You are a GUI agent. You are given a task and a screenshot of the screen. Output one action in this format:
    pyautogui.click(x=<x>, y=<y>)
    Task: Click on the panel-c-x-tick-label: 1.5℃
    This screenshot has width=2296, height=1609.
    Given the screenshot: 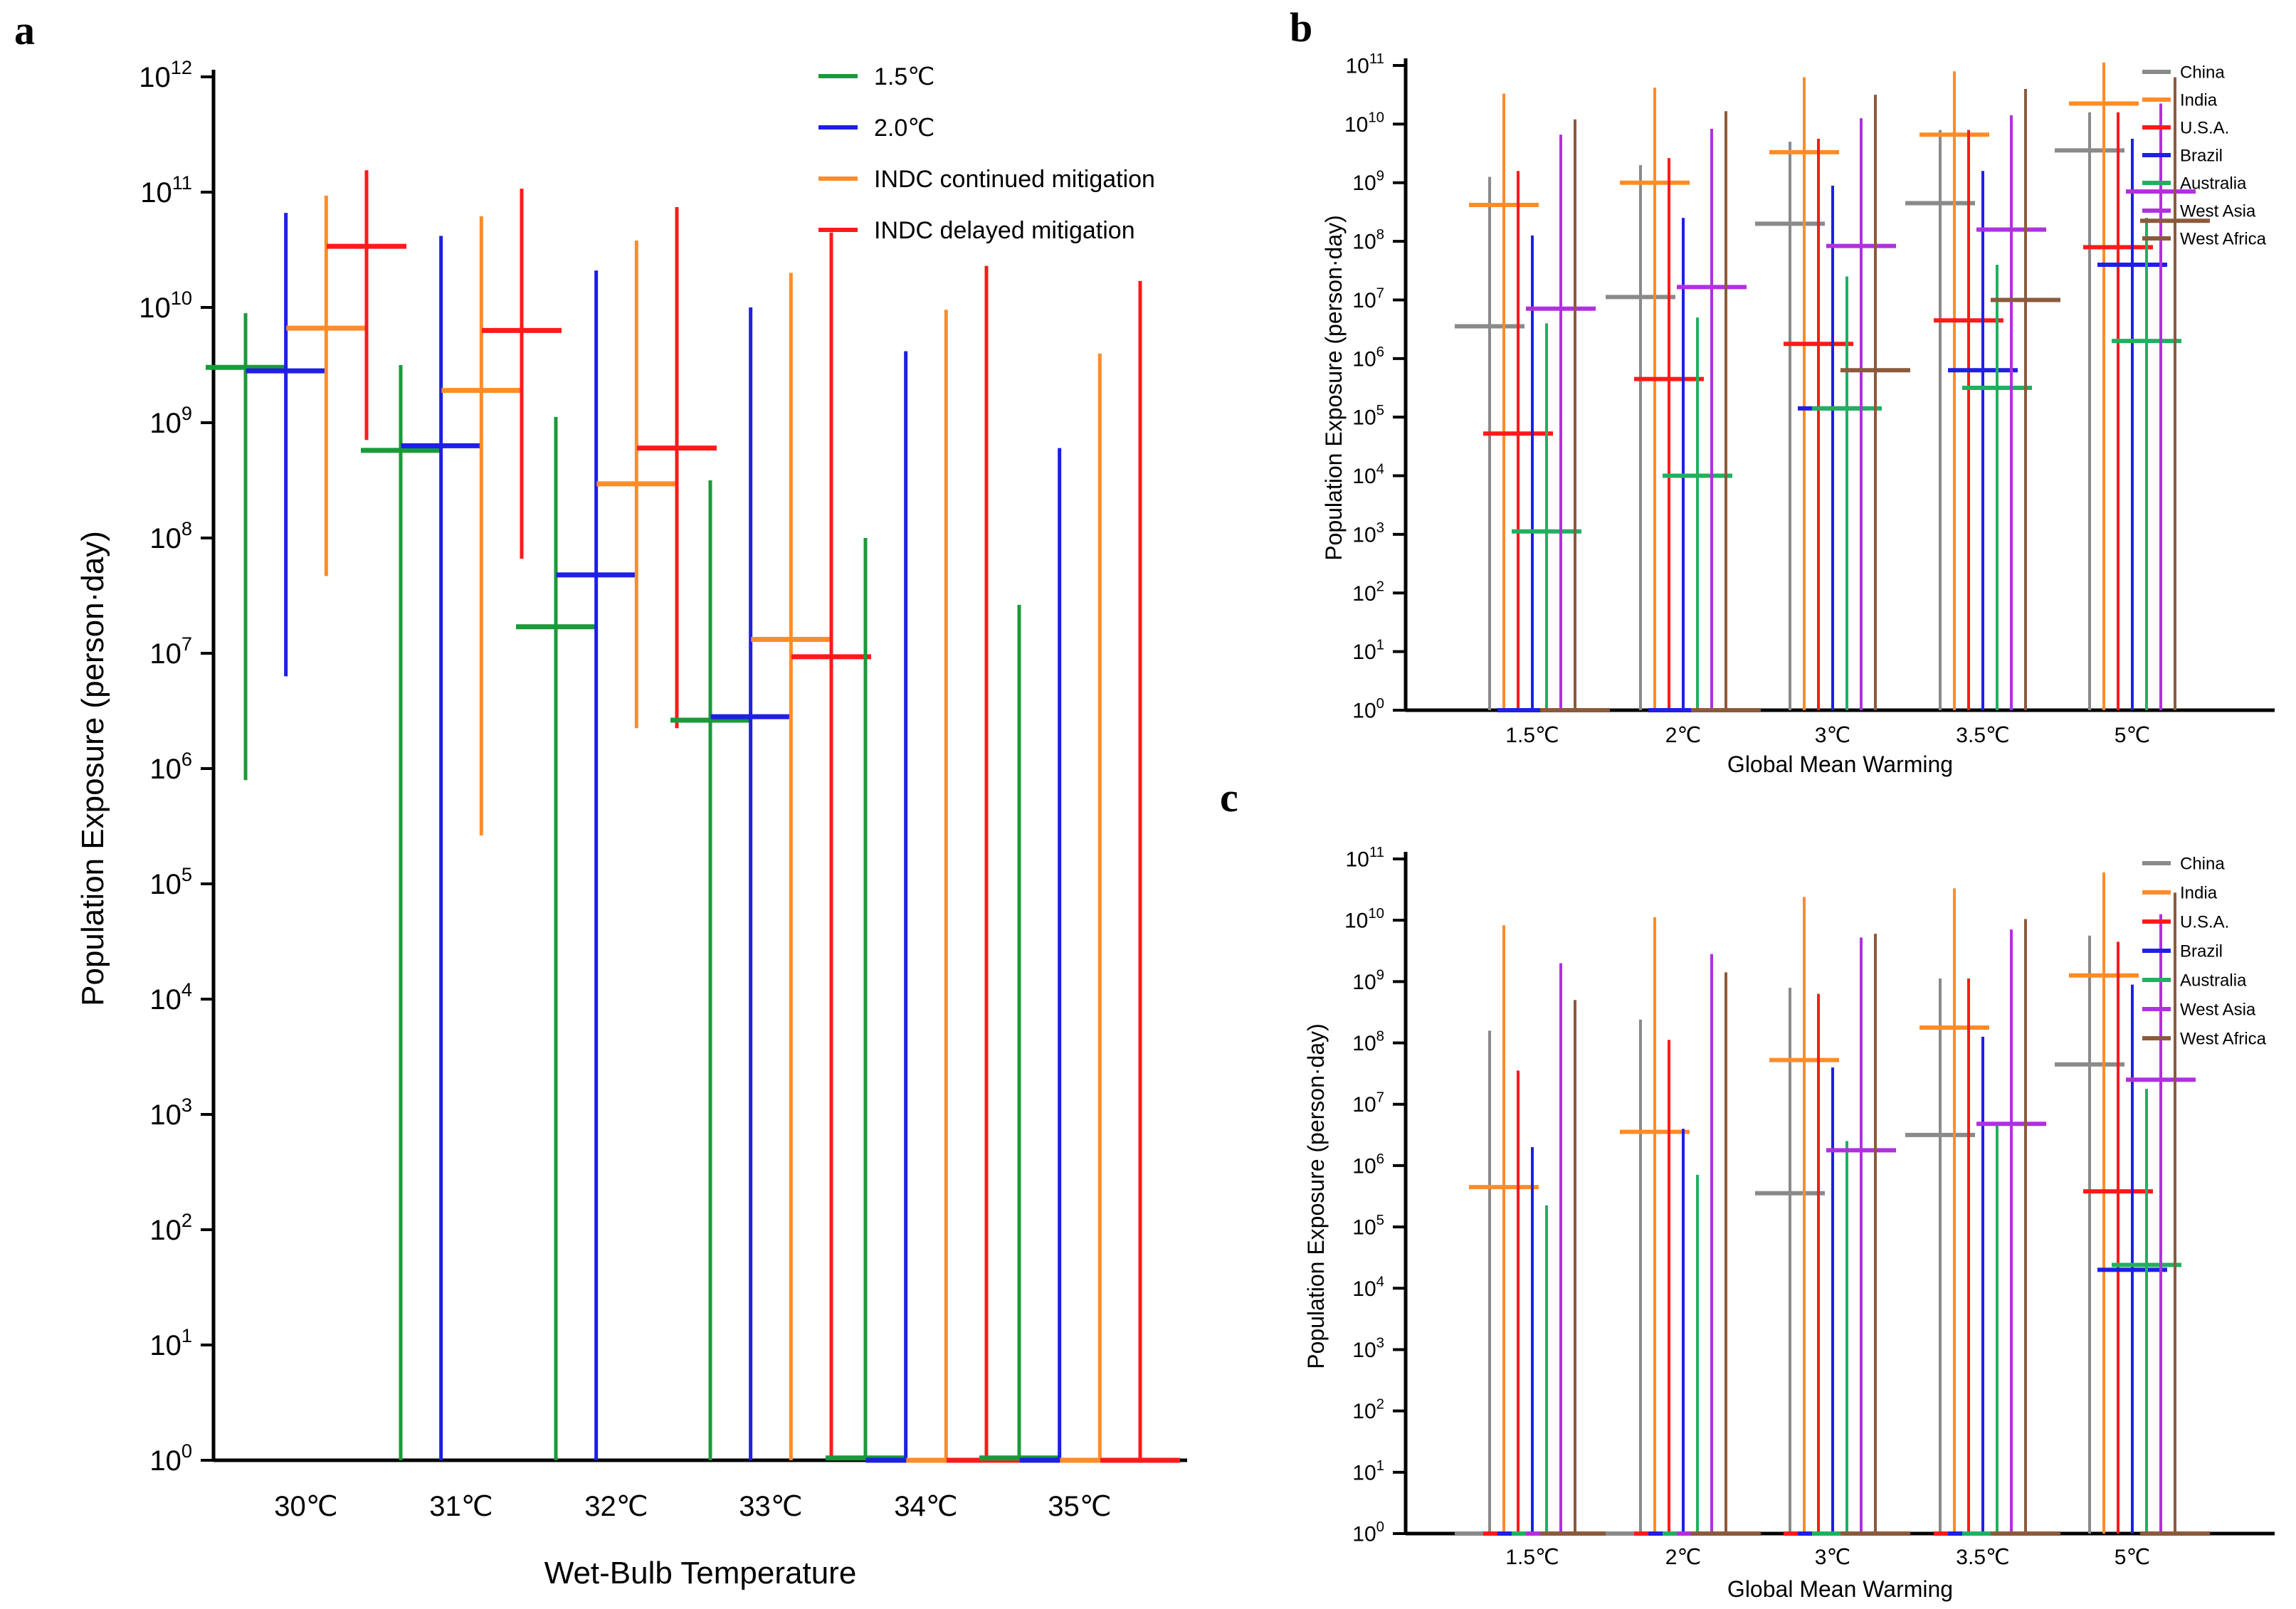 What is the action you would take?
    pyautogui.click(x=1532, y=1558)
    